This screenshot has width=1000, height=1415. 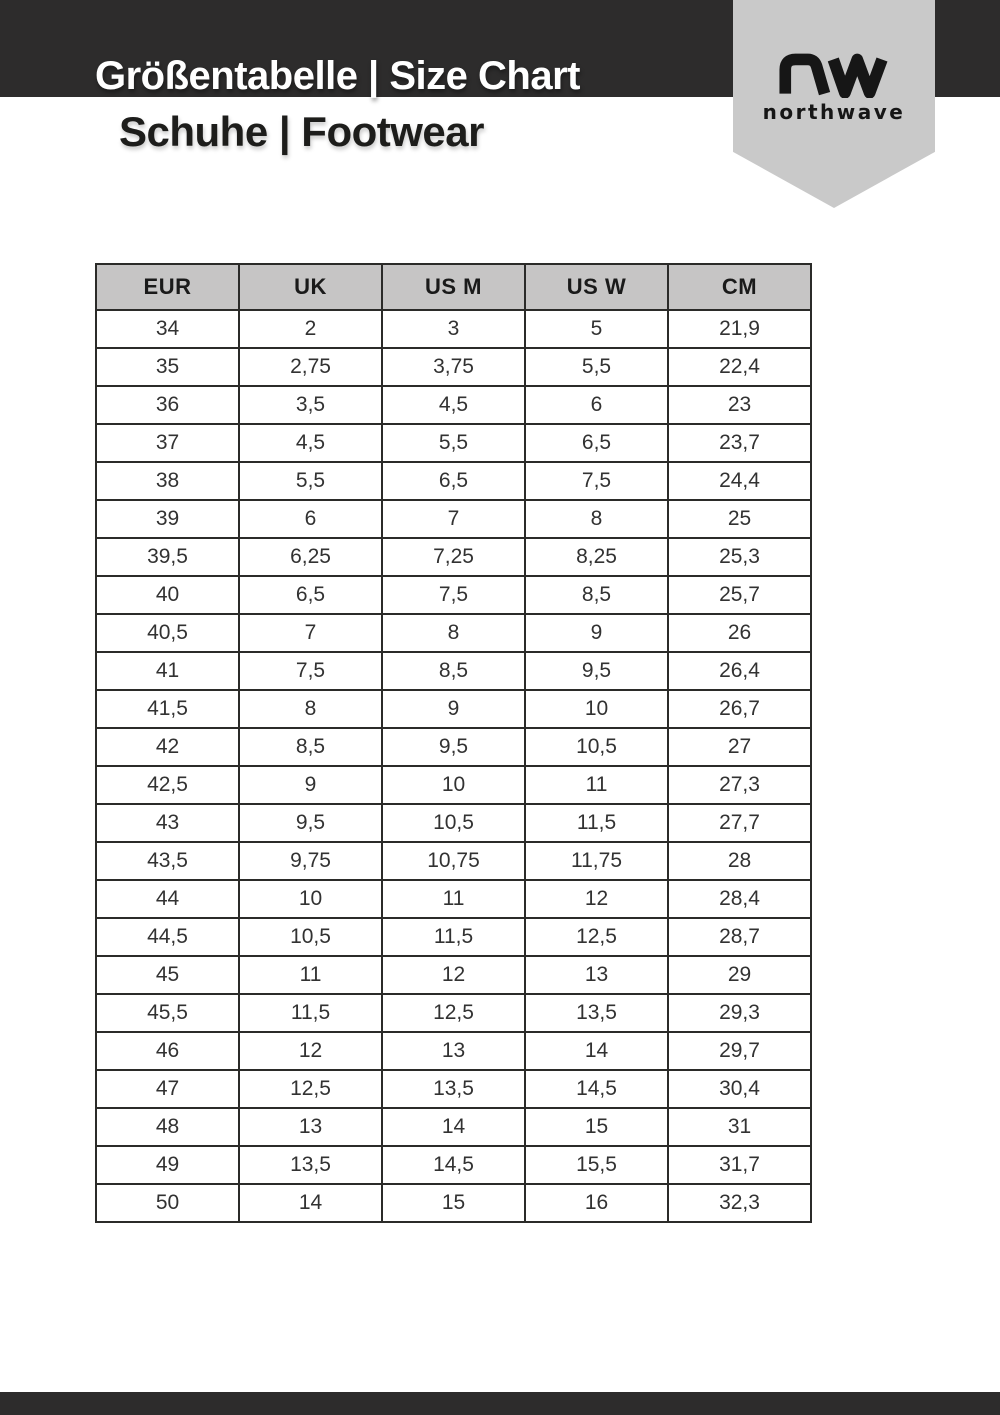 I want to click on table-row: 35 2,75 3,75 5,5 22,4, so click(x=453, y=367).